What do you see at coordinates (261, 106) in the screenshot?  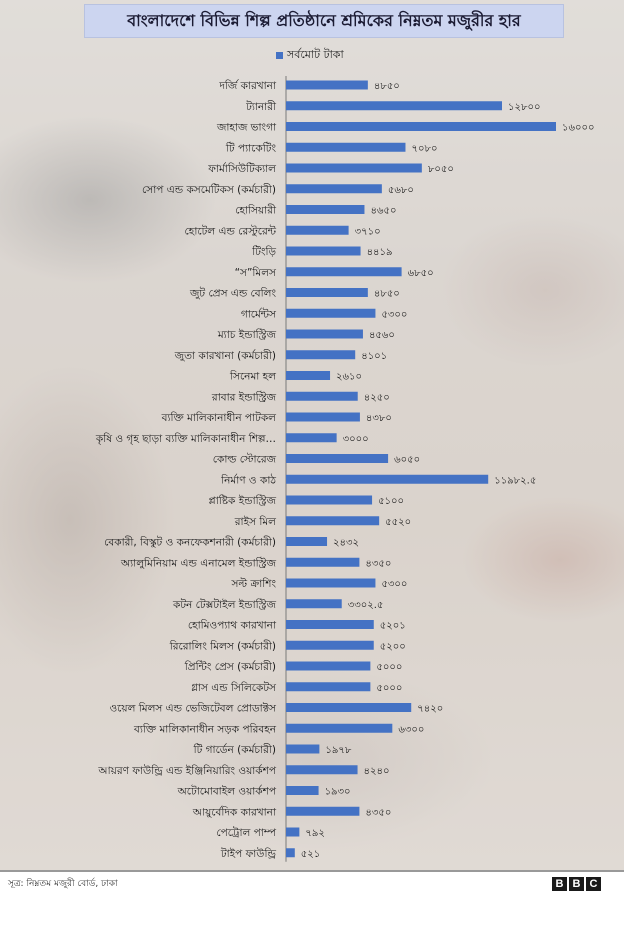 I see `category-label: ট্যানারী` at bounding box center [261, 106].